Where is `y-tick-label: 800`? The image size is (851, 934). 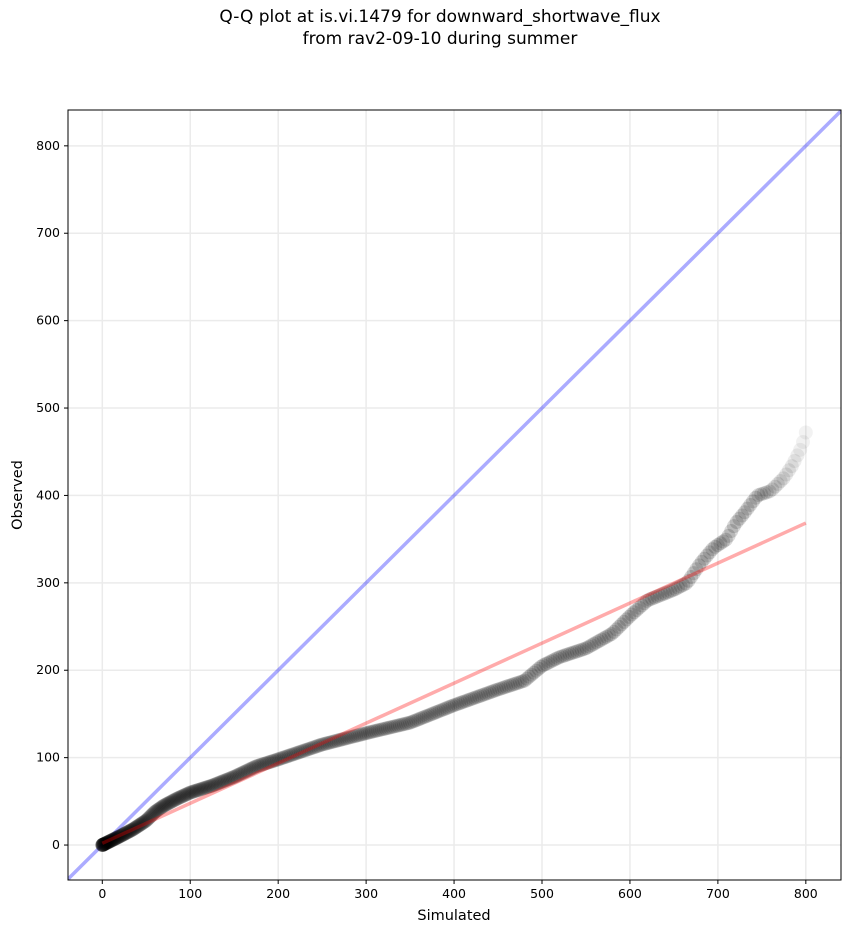 y-tick-label: 800 is located at coordinates (48, 145).